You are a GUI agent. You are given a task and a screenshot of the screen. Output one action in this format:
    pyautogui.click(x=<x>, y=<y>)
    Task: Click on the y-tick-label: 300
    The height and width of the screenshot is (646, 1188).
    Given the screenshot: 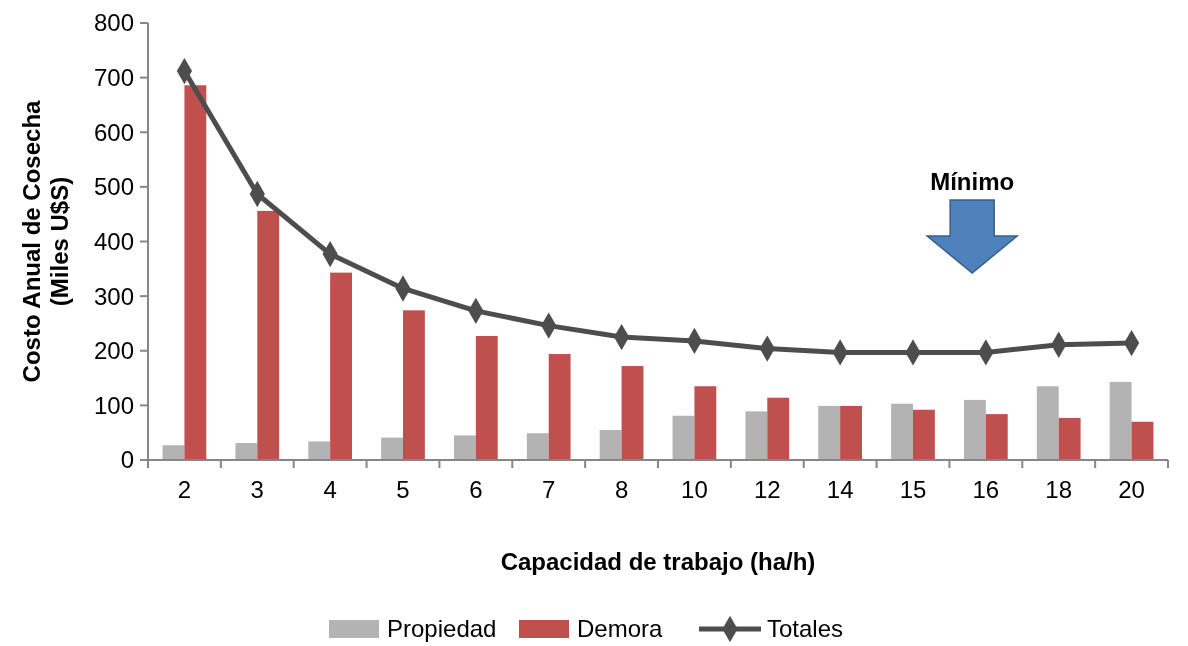 What is the action you would take?
    pyautogui.click(x=113, y=296)
    